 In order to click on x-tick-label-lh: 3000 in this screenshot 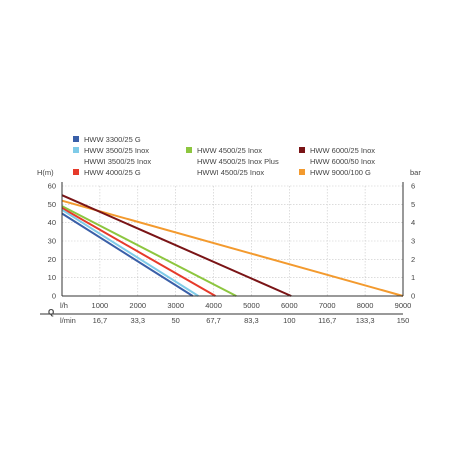, I will do `click(175, 305)`.